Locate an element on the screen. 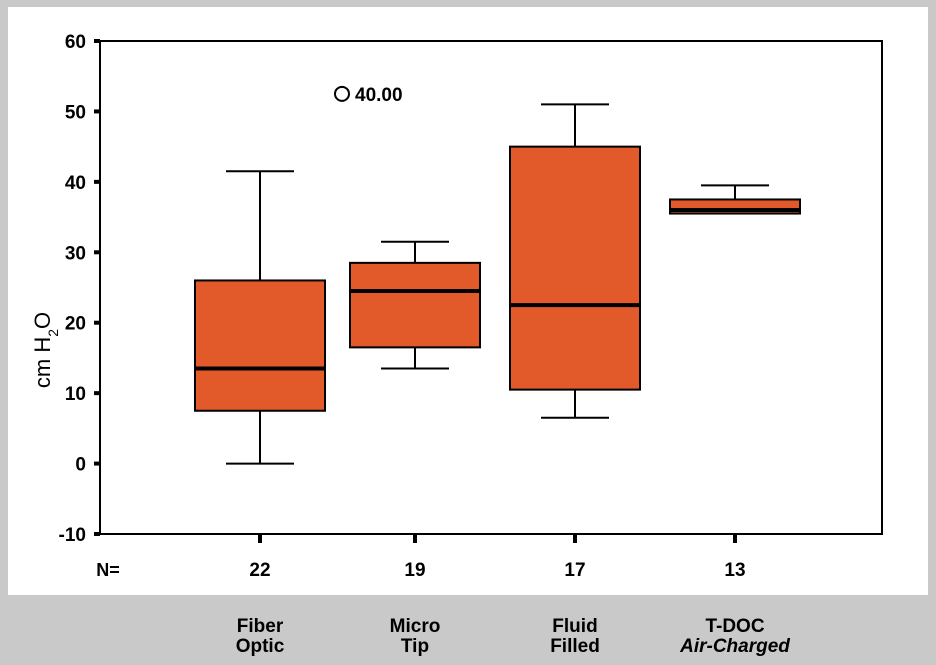 Image resolution: width=936 pixels, height=665 pixels. y-tick-label: 0 is located at coordinates (80, 465).